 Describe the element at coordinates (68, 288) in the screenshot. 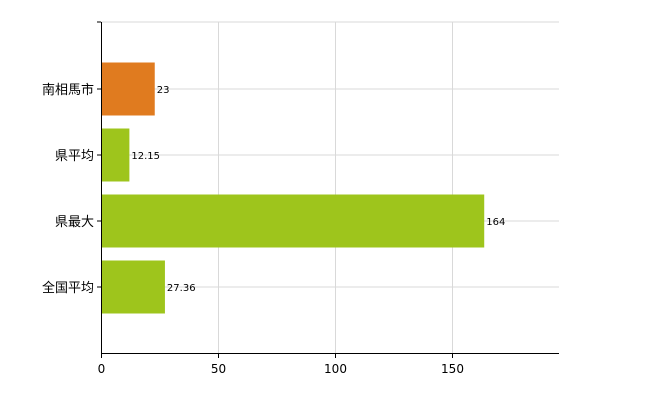

I see `category-label: 全国平均` at that location.